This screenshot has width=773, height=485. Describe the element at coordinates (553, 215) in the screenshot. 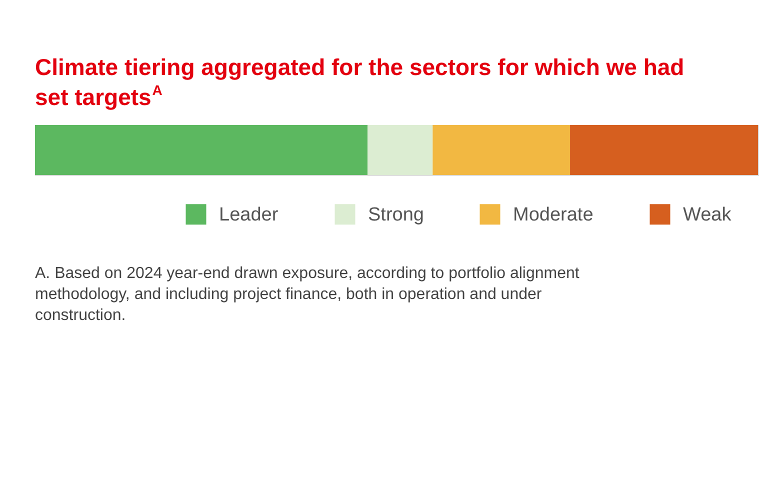

I see `legend-label: Moderate` at that location.